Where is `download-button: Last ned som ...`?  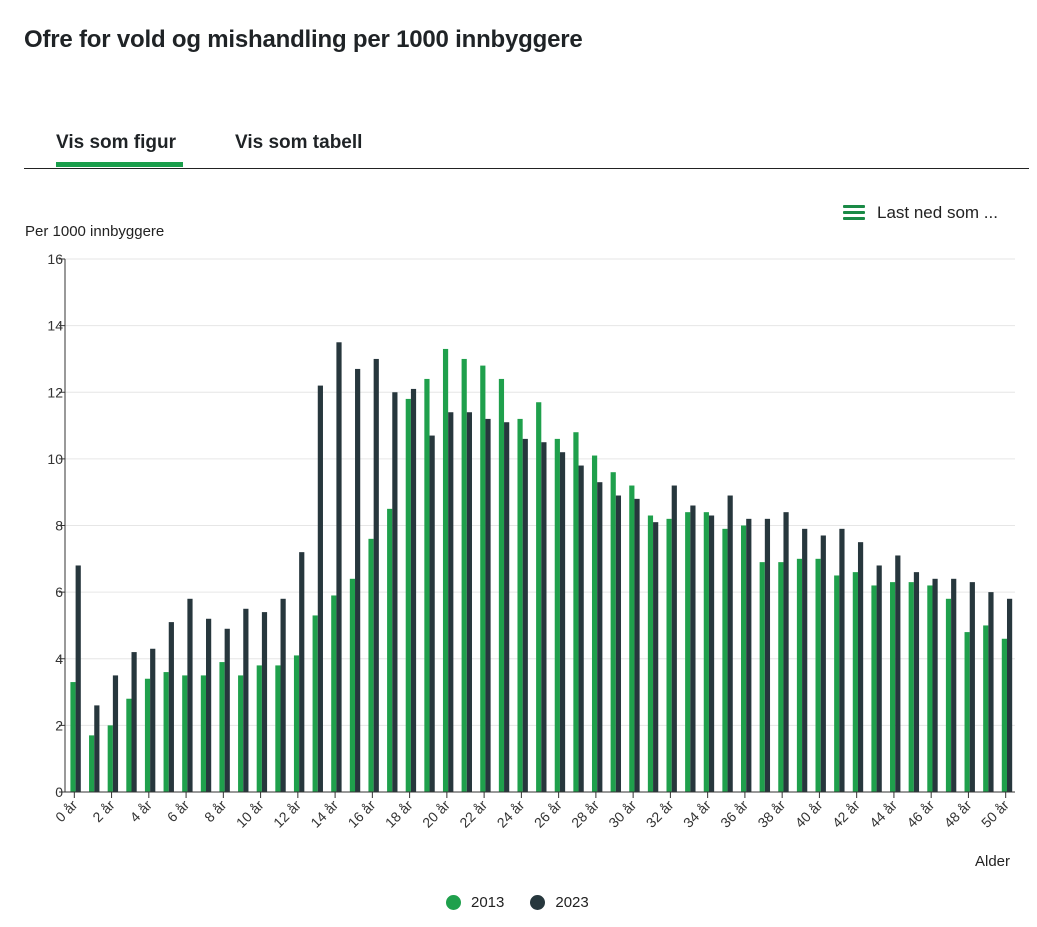 download-button: Last ned som ... is located at coordinates (920, 213).